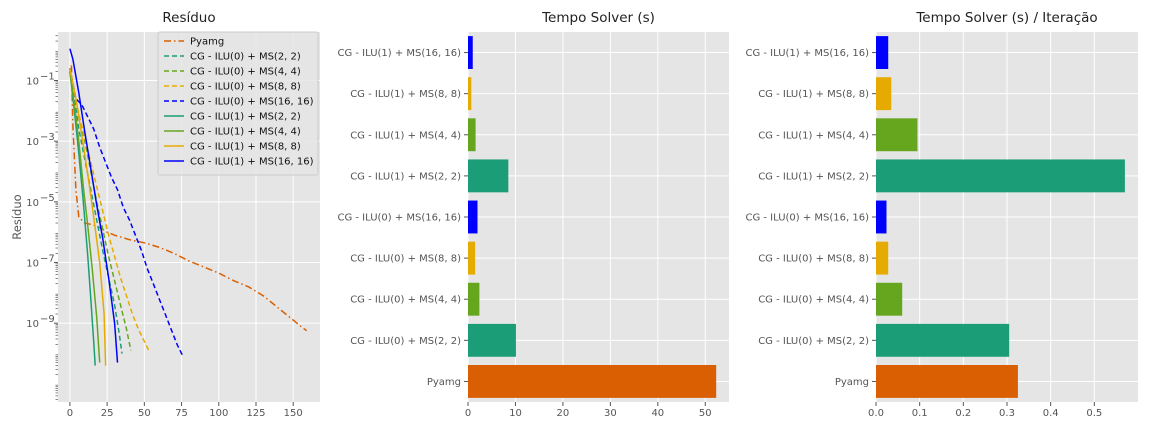  Describe the element at coordinates (47, 137) in the screenshot. I see `y-tick-exponent: −3` at that location.